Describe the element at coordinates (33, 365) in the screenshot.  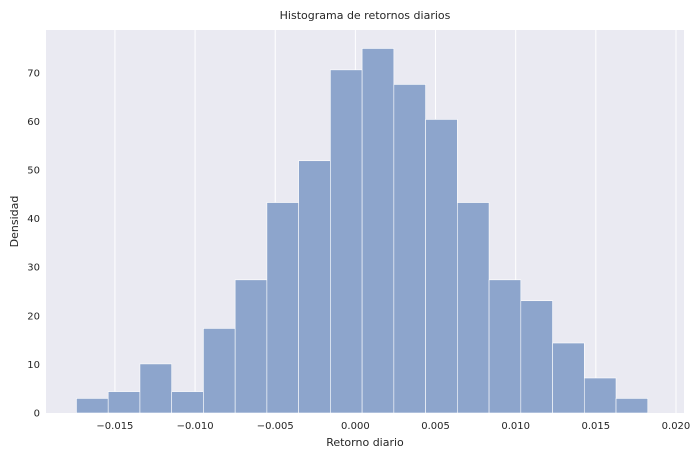
I see `y-tick-label: 10` at that location.